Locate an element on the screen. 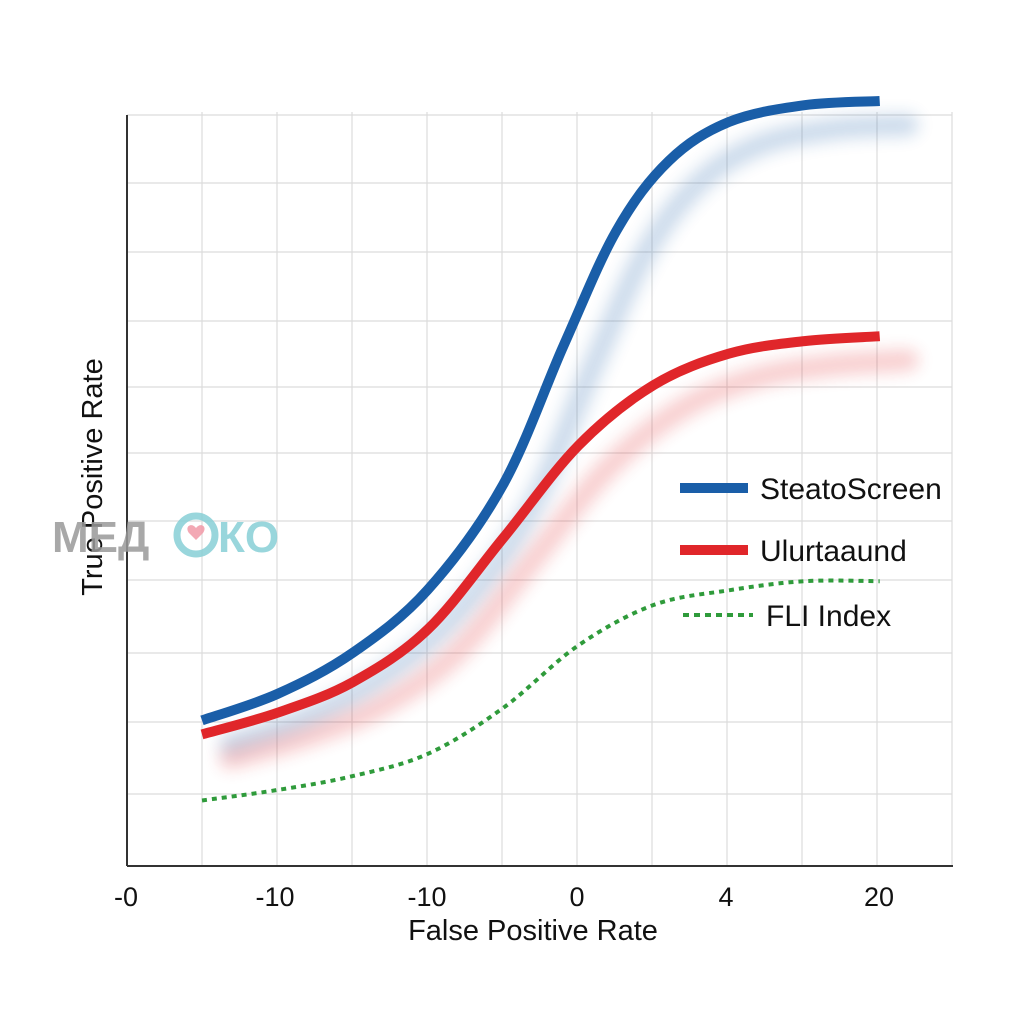 The width and height of the screenshot is (1024, 1024). watermark: МЕД КО is located at coordinates (165, 537).